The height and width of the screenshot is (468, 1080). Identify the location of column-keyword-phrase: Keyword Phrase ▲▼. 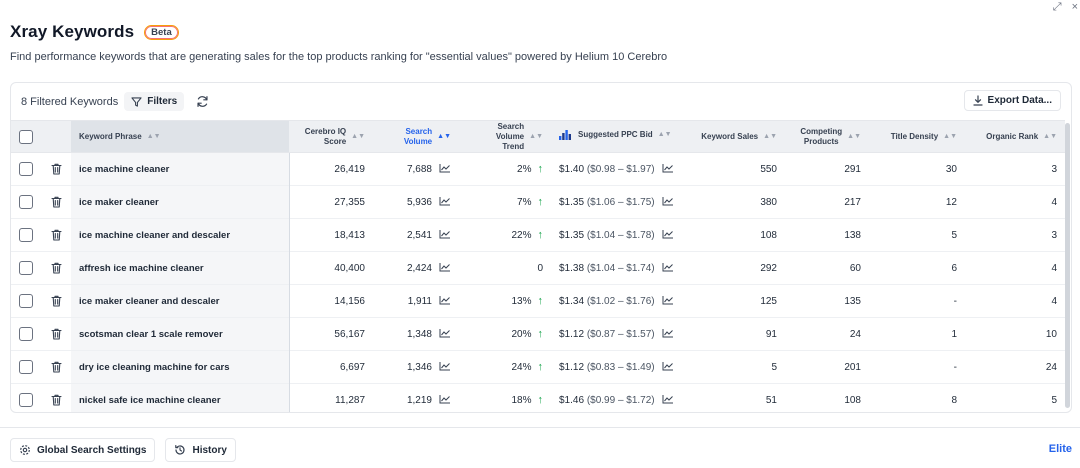
(180, 136).